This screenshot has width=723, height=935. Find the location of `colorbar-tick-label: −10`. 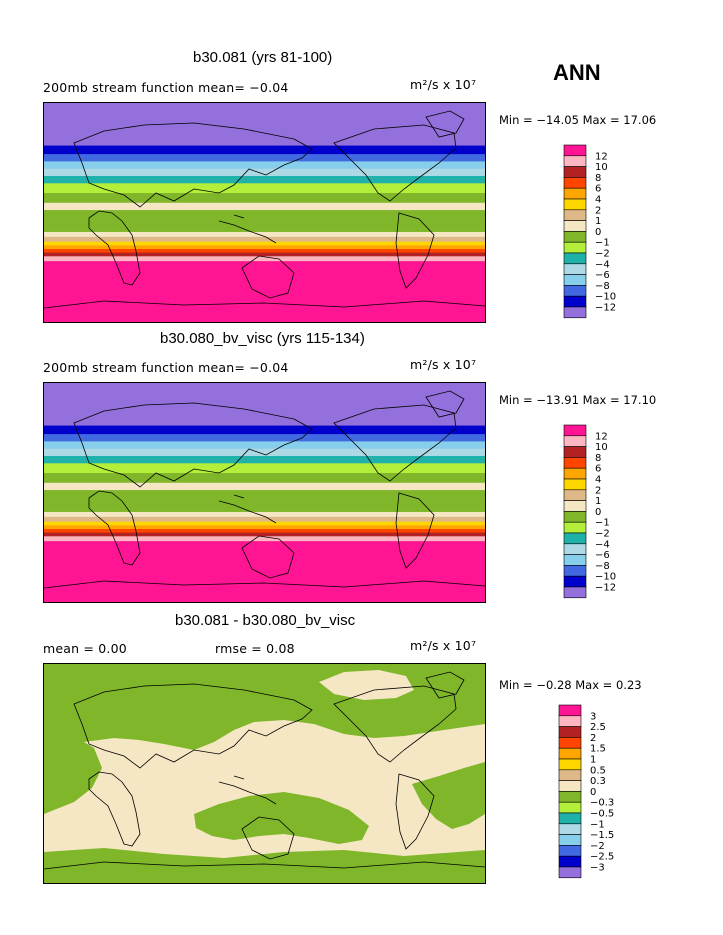

colorbar-tick-label: −10 is located at coordinates (605, 297).